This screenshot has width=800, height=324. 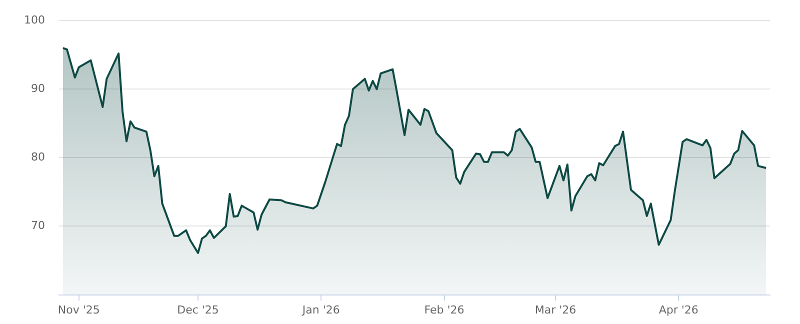 I want to click on x-tick-label: Feb '26, so click(x=444, y=309).